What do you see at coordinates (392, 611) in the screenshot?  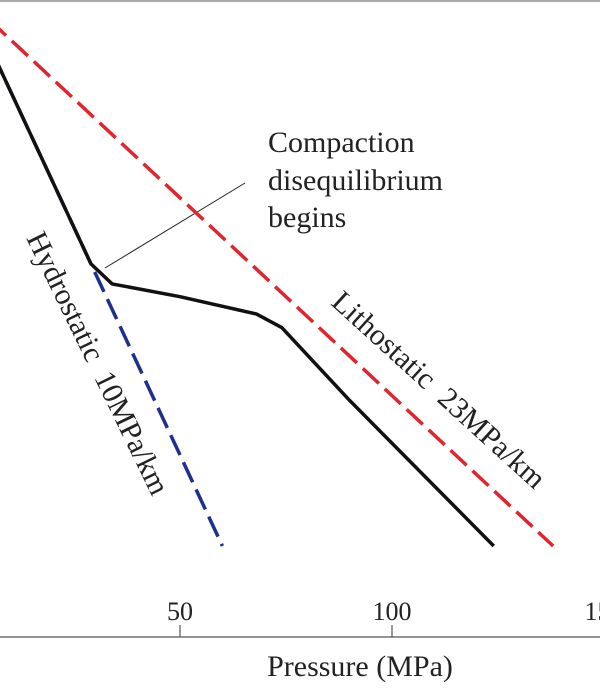 I see `x-tick-label: 100` at bounding box center [392, 611].